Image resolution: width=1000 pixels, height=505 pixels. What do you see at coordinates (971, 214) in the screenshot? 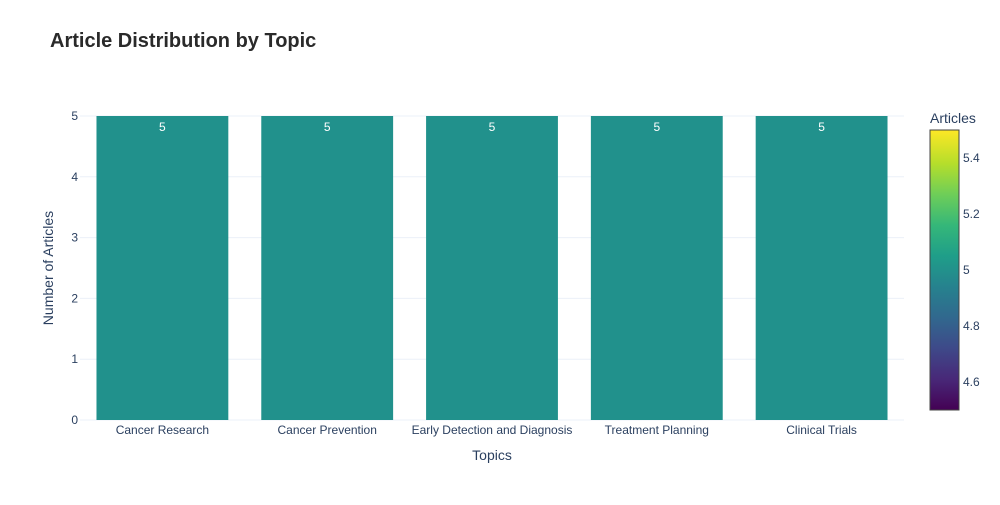
I see `colorbar-tick-label: 5.2` at bounding box center [971, 214].